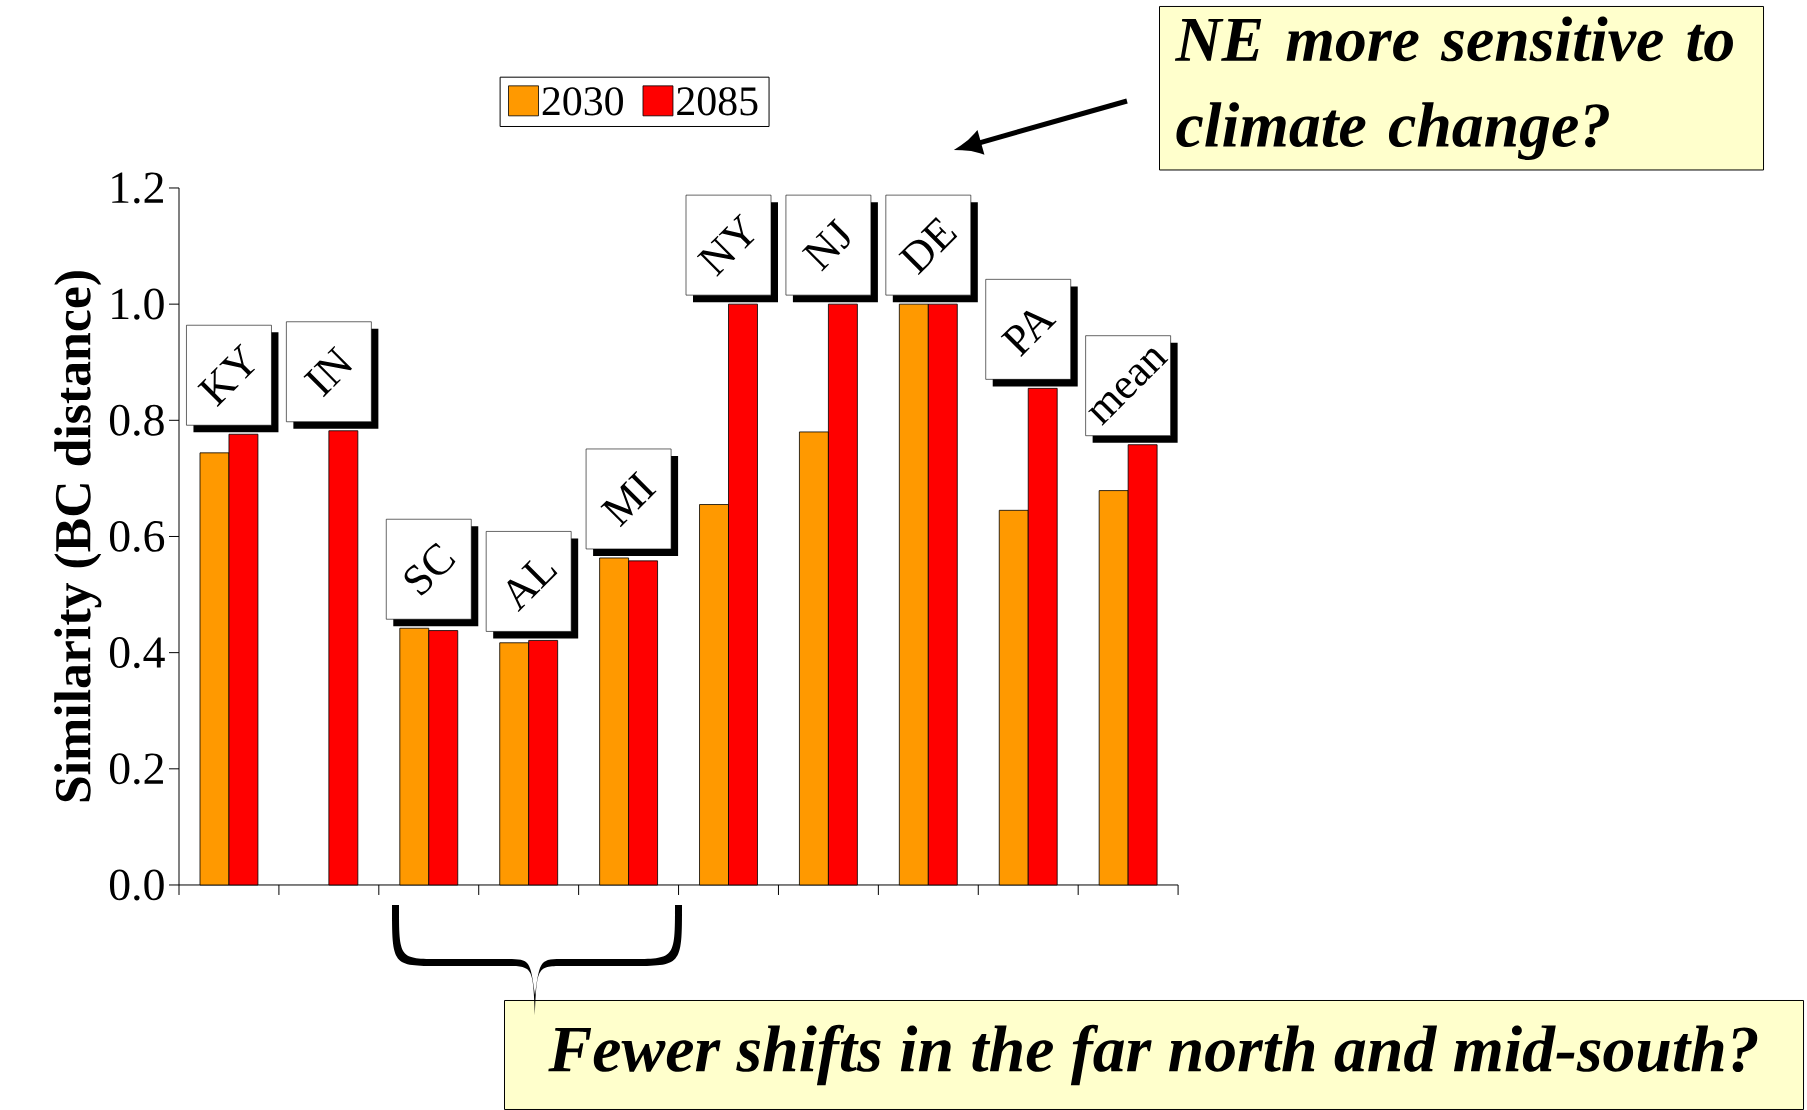 Image resolution: width=1807 pixels, height=1110 pixels. Describe the element at coordinates (825, 245) in the screenshot. I see `x-tick-label: NJ` at that location.